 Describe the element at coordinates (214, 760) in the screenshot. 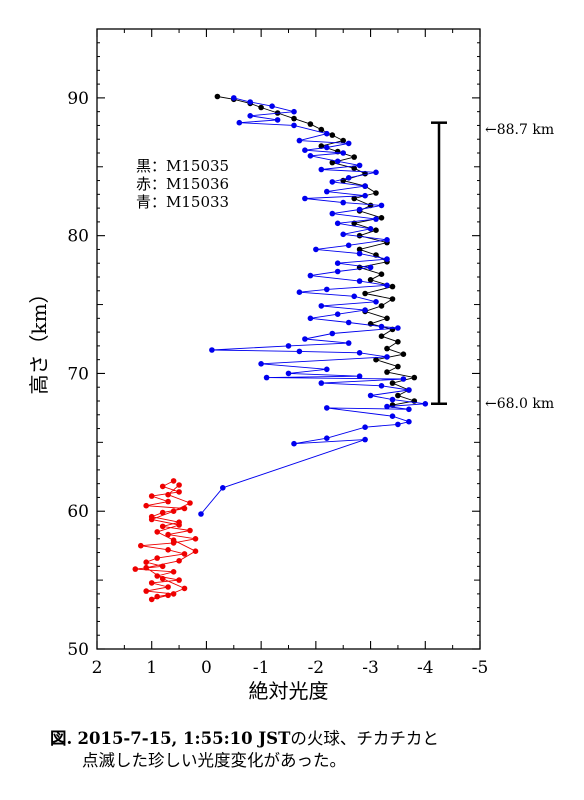

I see `caption-line-2: 点滅した珍しい光度変化があった。` at that location.